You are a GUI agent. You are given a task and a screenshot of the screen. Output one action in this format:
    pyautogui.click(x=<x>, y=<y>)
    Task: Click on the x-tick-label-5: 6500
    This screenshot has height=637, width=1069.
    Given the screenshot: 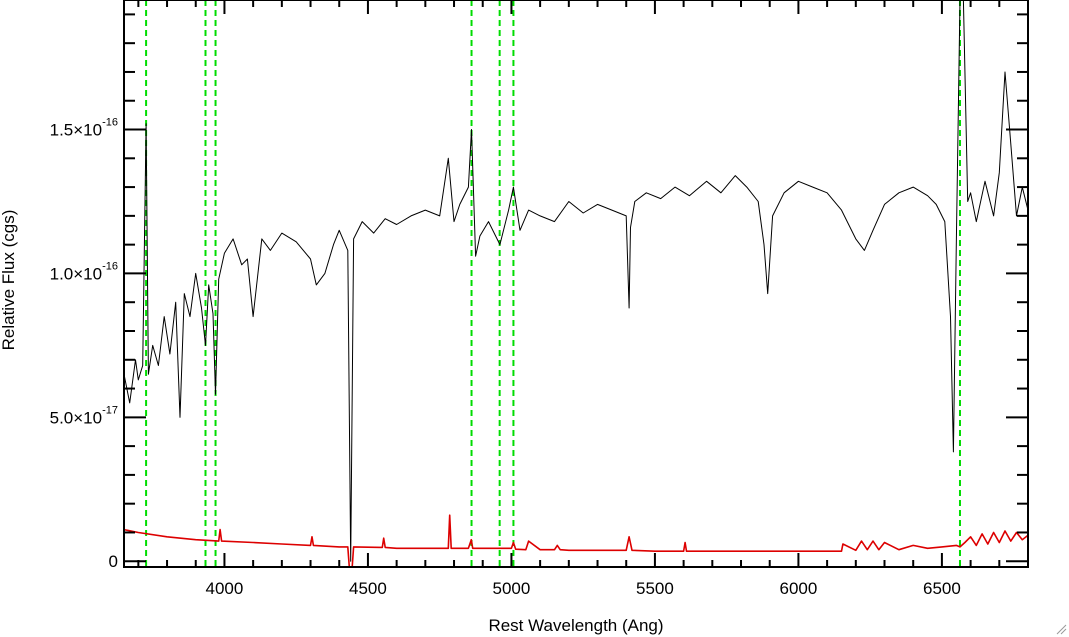 What is the action you would take?
    pyautogui.click(x=942, y=588)
    